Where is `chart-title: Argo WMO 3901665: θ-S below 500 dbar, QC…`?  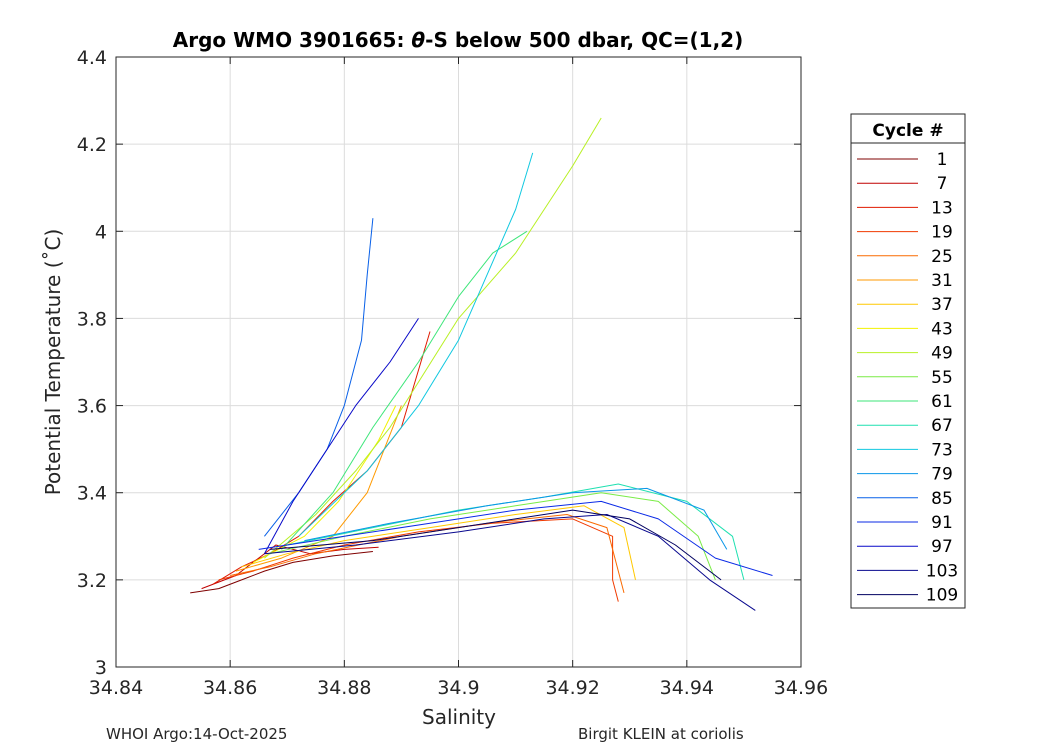 chart-title: Argo WMO 3901665: θ-S below 500 dbar, QC… is located at coordinates (458, 40).